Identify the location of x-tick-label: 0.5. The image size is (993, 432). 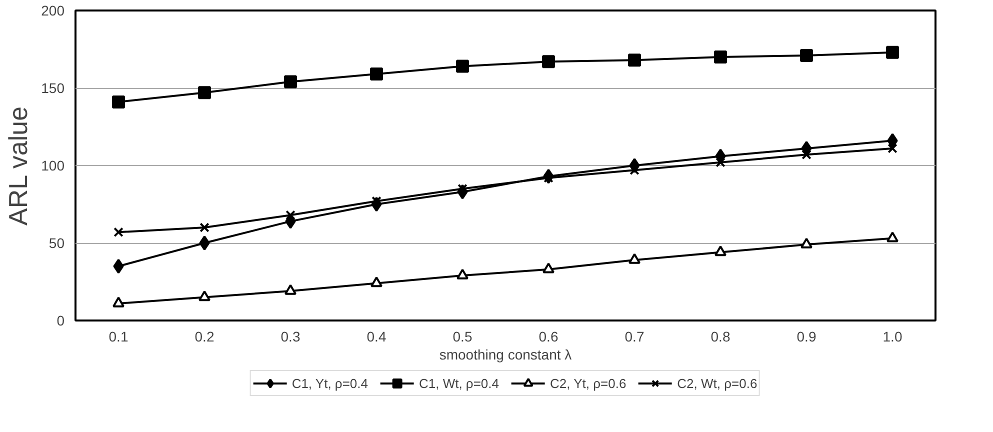
(462, 336).